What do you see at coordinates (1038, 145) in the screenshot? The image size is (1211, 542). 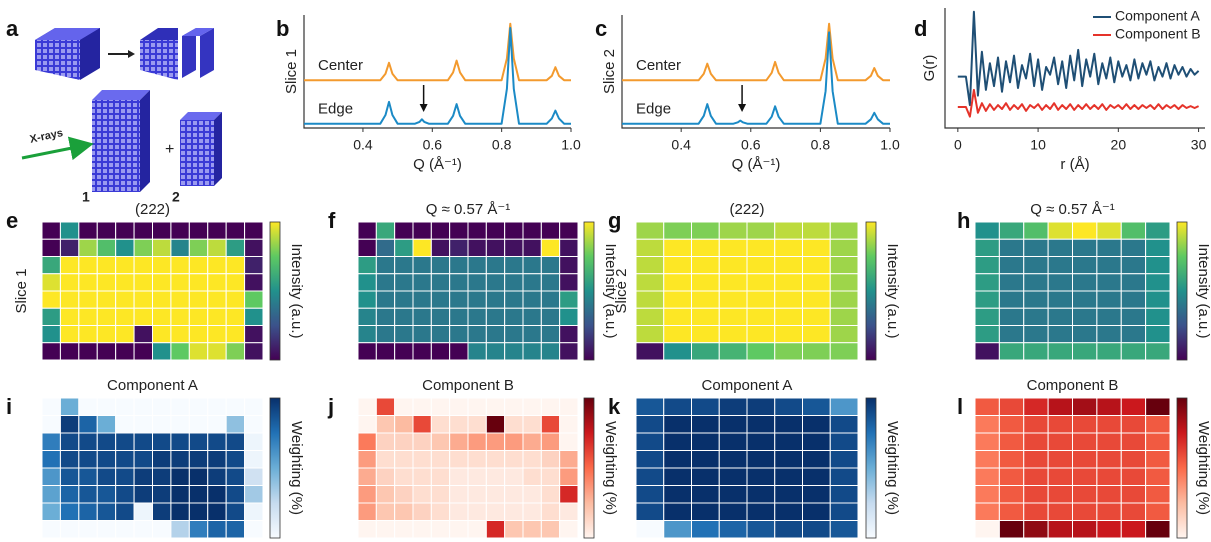 I see `x-tick-label: 10` at bounding box center [1038, 145].